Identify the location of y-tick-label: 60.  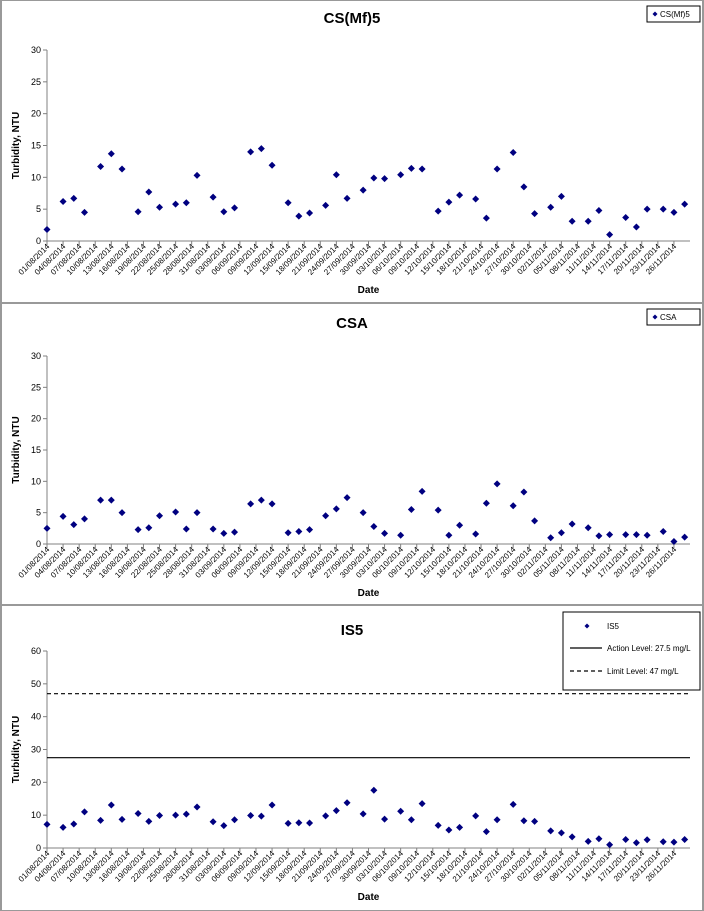
(36, 651).